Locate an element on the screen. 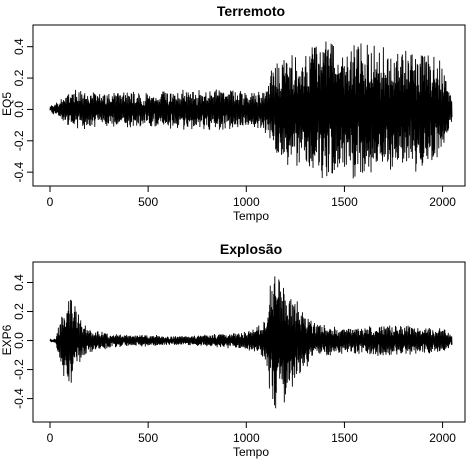 This screenshot has height=472, width=474. y-axis-label: EXP6 is located at coordinates (7, 339).